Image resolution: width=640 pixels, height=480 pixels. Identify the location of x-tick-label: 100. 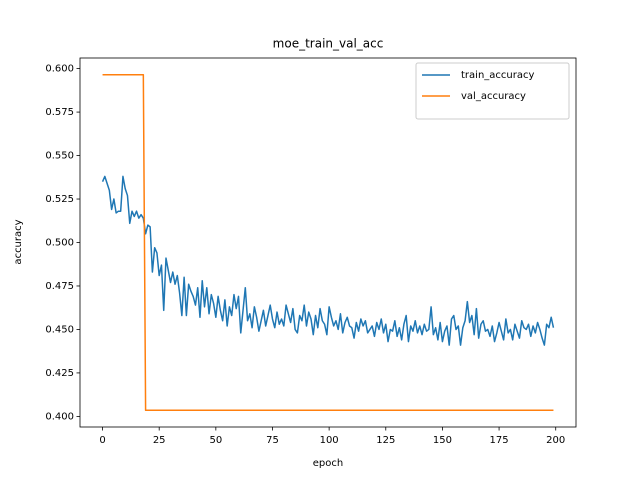
(329, 440).